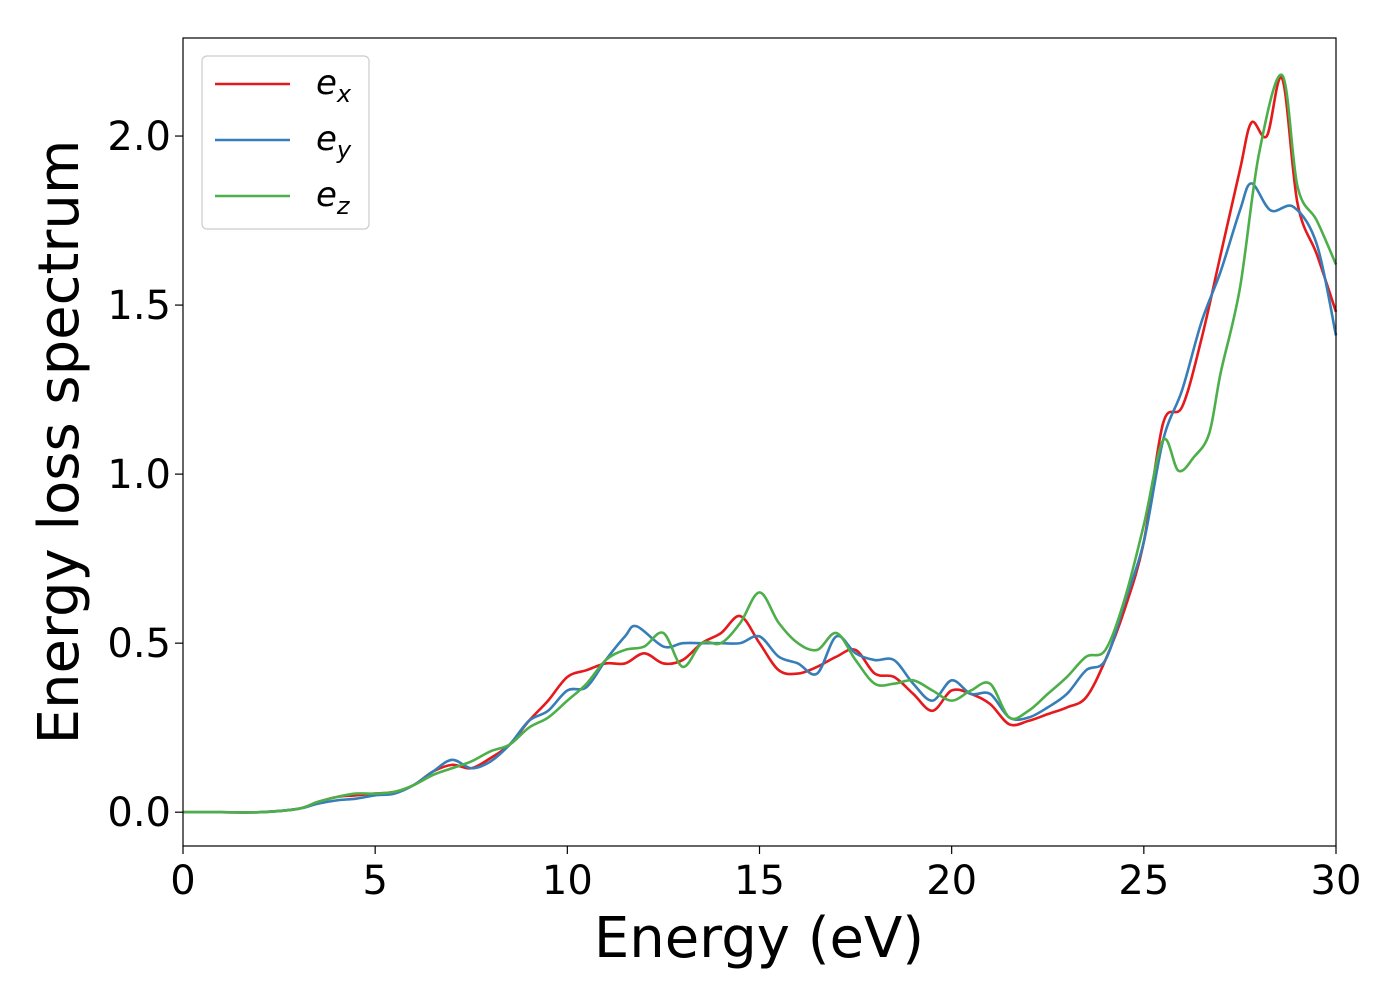 The height and width of the screenshot is (1000, 1400). Describe the element at coordinates (182, 881) in the screenshot. I see `x-tick-label: 0` at that location.